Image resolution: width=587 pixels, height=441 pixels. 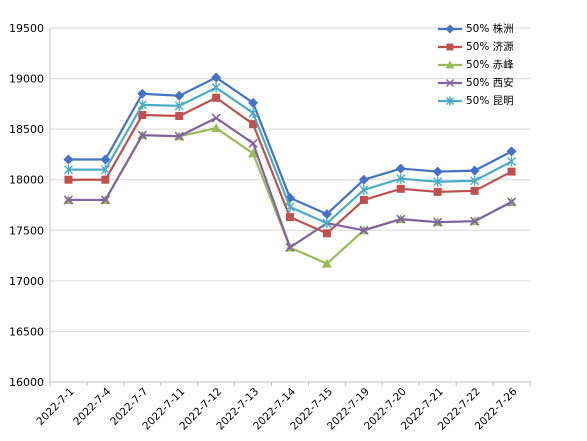 I want to click on legend-item: 50% 济源, so click(x=506, y=47).